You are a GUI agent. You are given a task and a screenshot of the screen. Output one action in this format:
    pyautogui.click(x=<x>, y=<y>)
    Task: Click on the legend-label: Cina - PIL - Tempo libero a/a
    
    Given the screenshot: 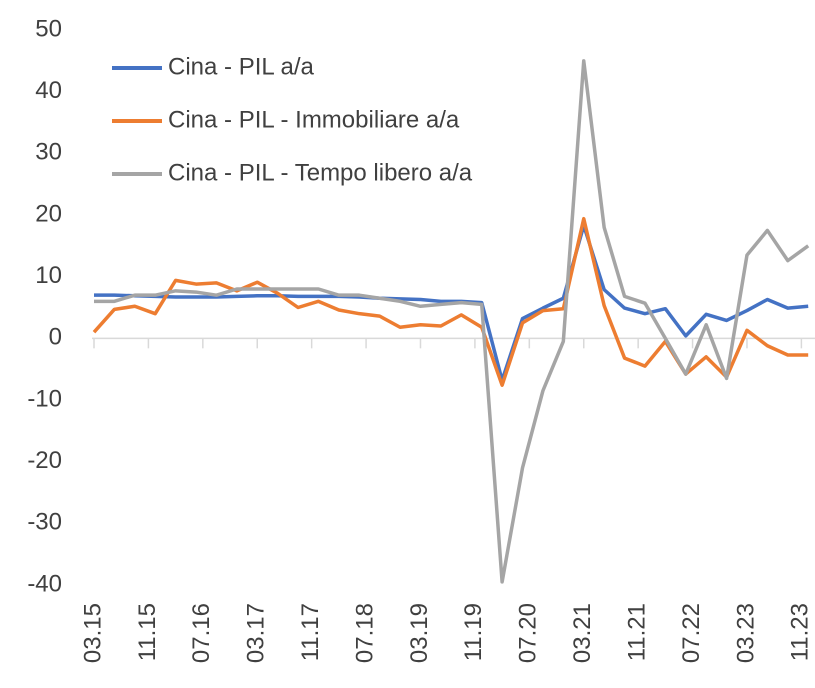 What is the action you would take?
    pyautogui.click(x=320, y=172)
    